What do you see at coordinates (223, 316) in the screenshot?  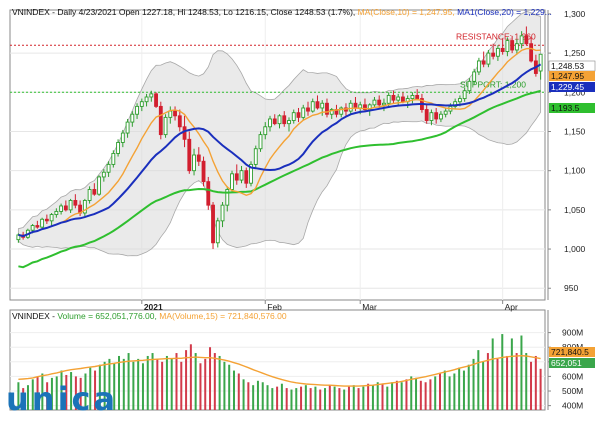 I see `volume-header-ma: MA(Volume,15) = 721,840,576.00` at bounding box center [223, 316].